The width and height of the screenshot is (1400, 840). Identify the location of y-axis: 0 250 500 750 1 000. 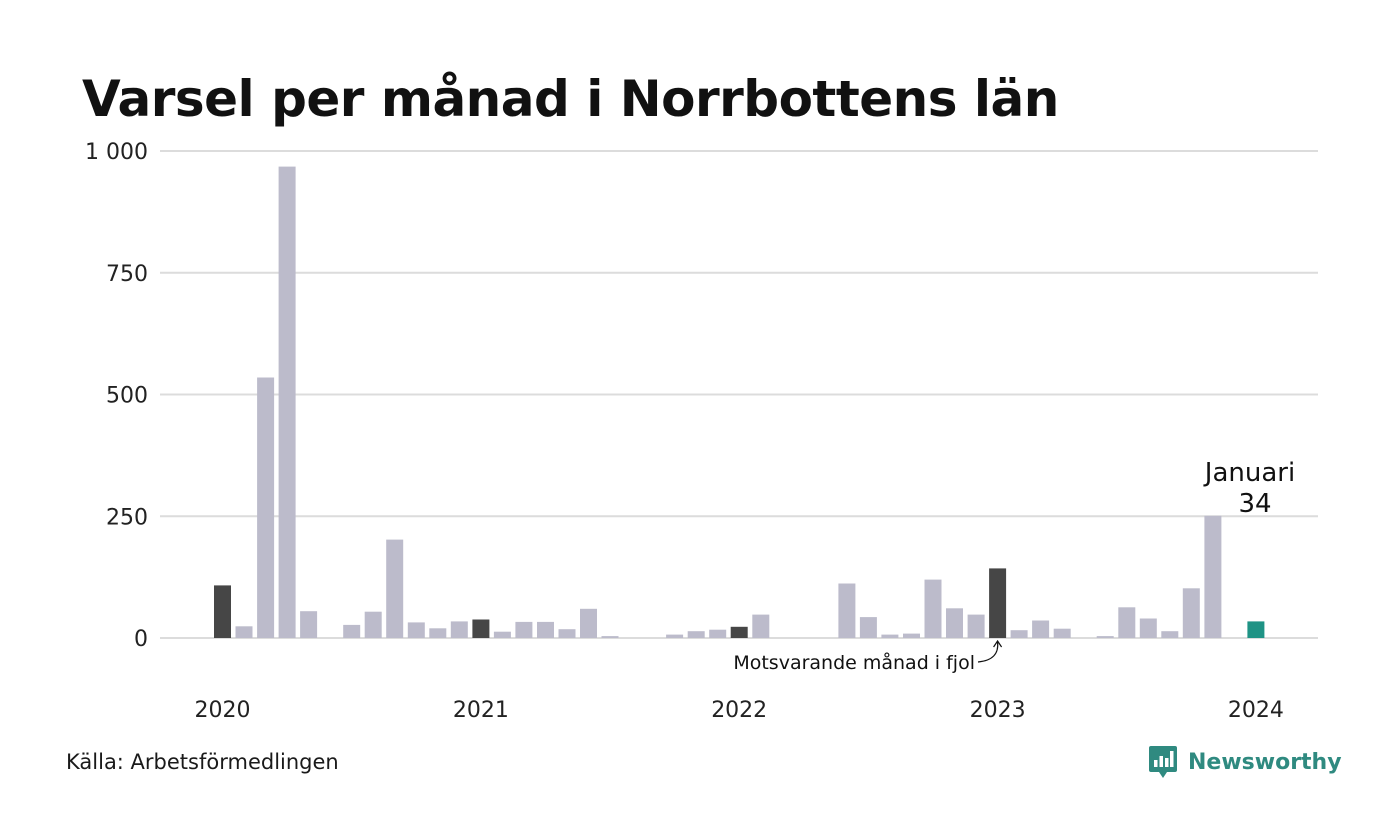
(116, 396).